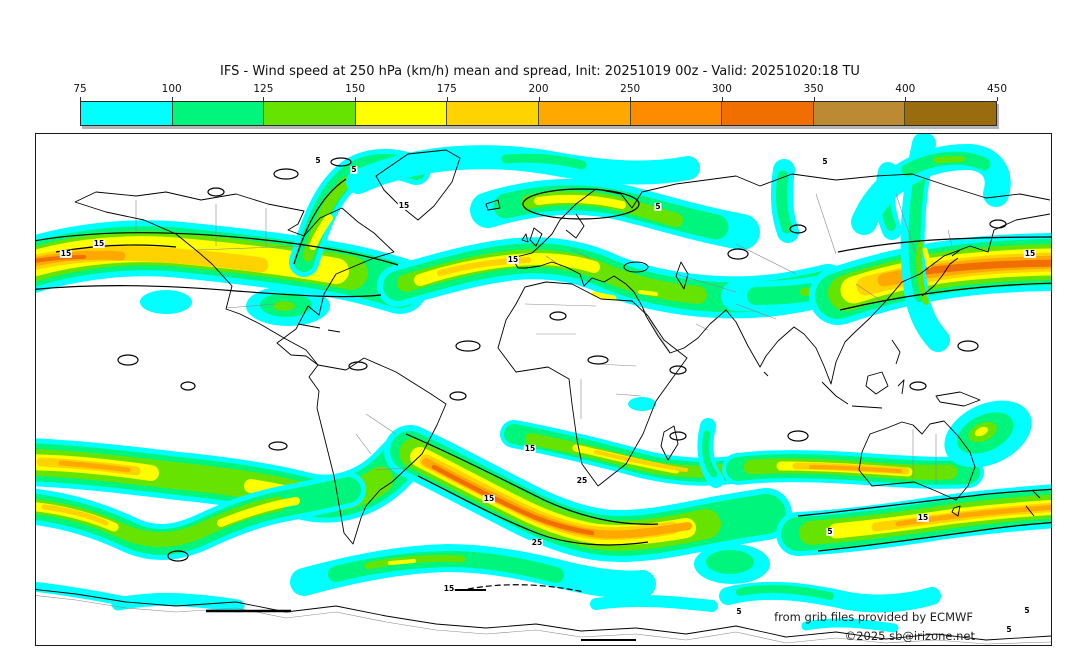 The height and width of the screenshot is (658, 1080). Describe the element at coordinates (997, 89) in the screenshot. I see `colorbar-tick-label: 450` at that location.